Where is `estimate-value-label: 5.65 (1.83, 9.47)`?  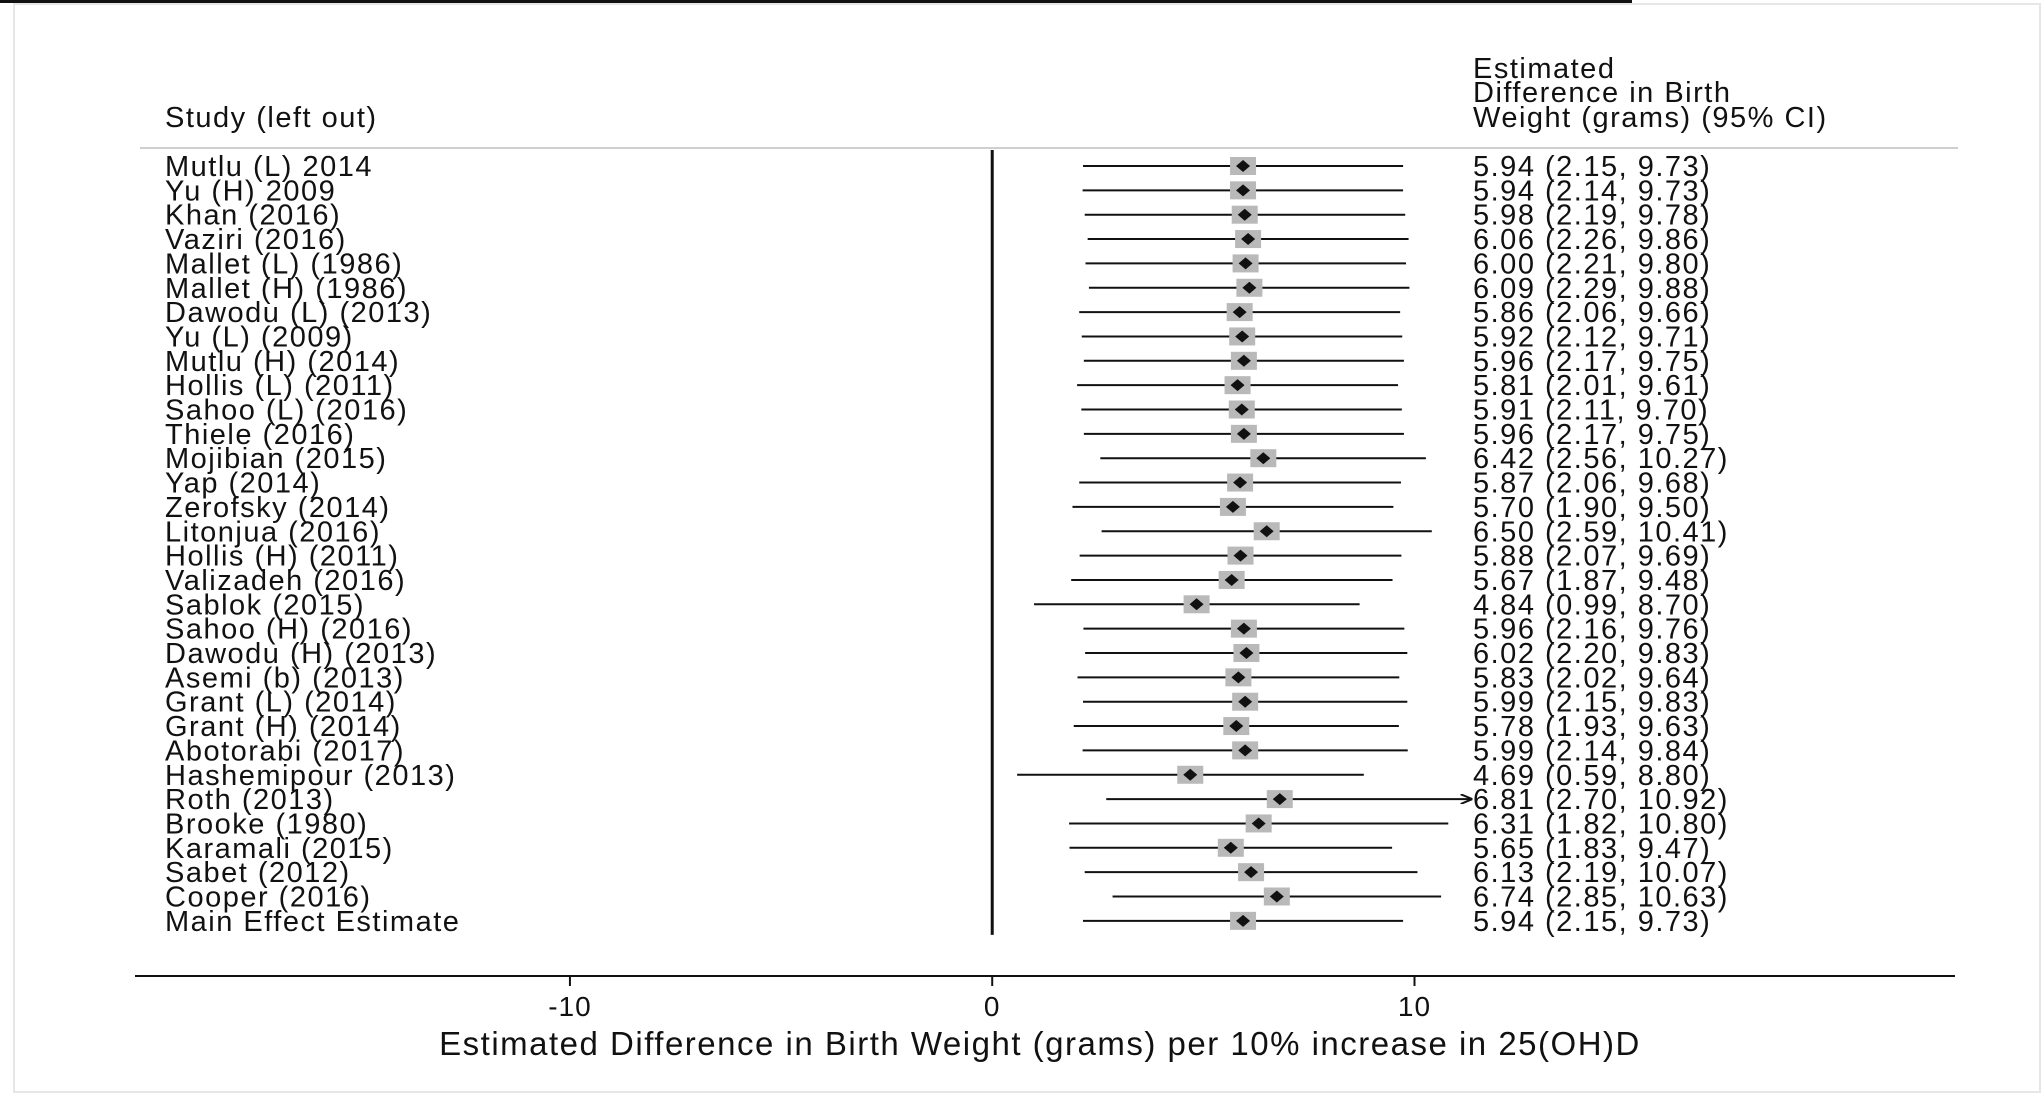
estimate-value-label: 5.65 (1.83, 9.47) is located at coordinates (1592, 849).